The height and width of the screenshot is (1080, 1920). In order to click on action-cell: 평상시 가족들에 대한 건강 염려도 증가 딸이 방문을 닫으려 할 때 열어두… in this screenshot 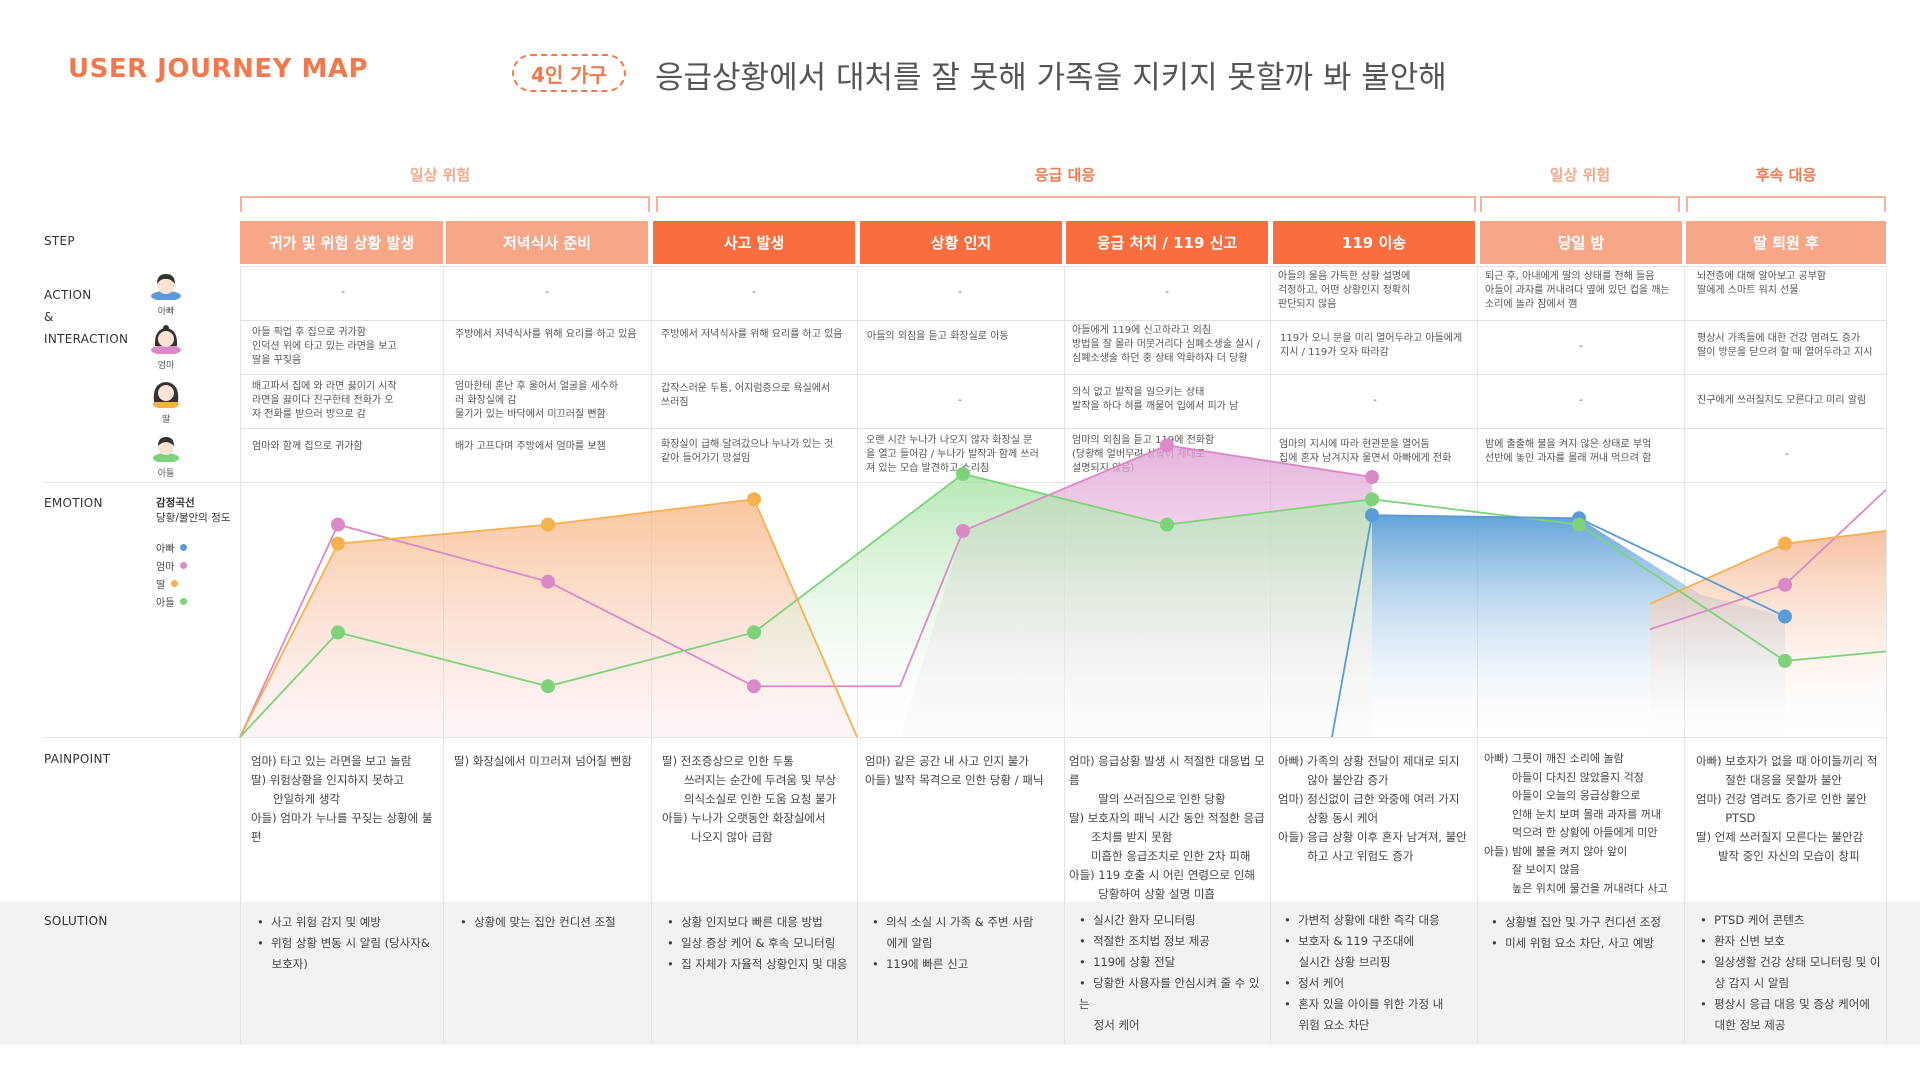, I will do `click(1785, 345)`.